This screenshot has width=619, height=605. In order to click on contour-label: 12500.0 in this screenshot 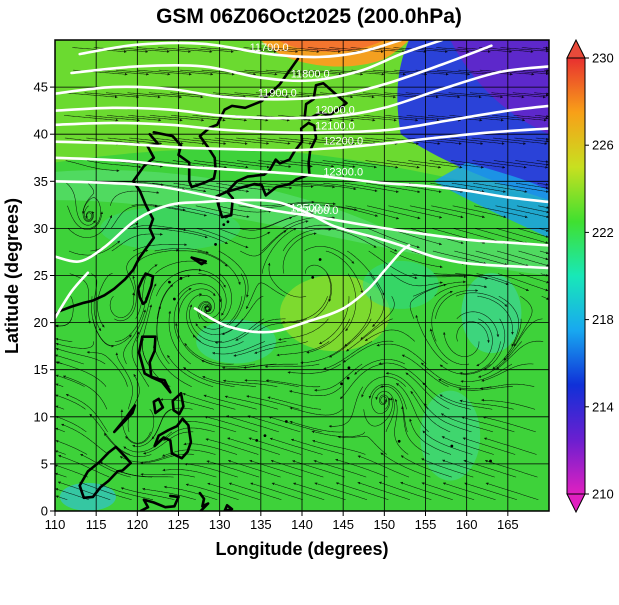, I will do `click(310, 208)`.